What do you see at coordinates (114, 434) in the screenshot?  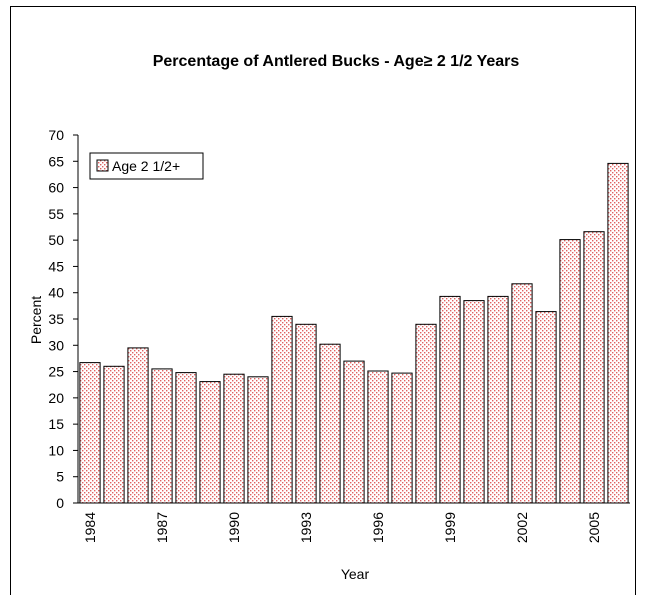 I see `bar-1985` at bounding box center [114, 434].